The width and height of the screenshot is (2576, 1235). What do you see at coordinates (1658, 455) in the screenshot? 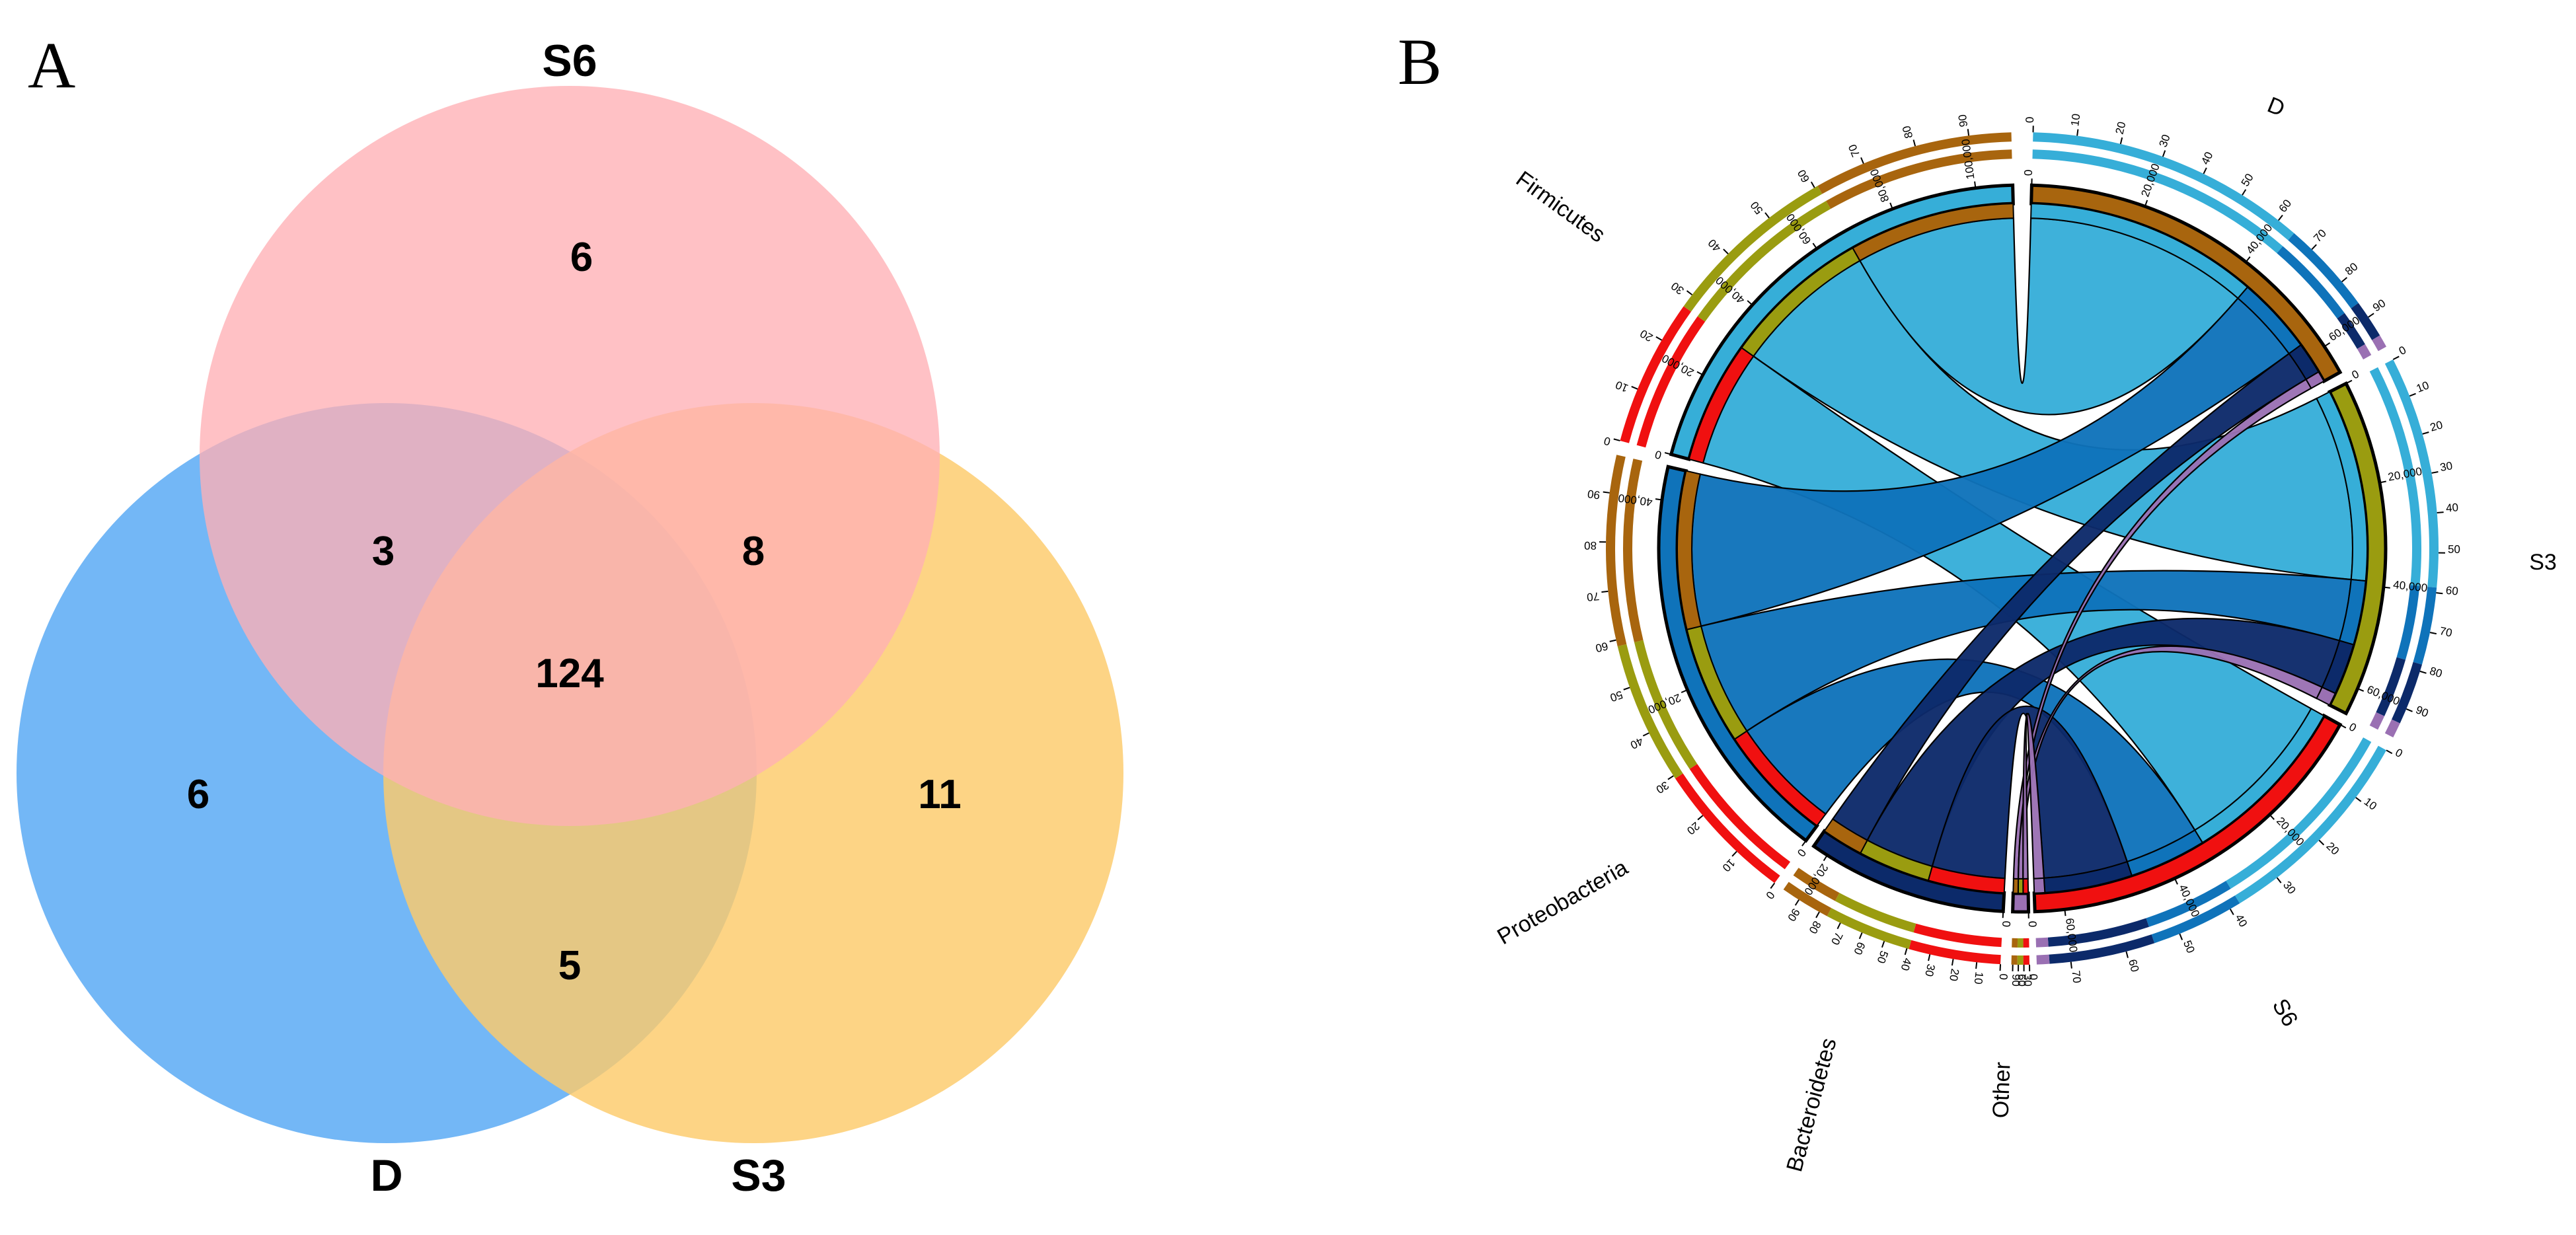
I see `inner-axis-firmicutes-tick-label: 0` at bounding box center [1658, 455].